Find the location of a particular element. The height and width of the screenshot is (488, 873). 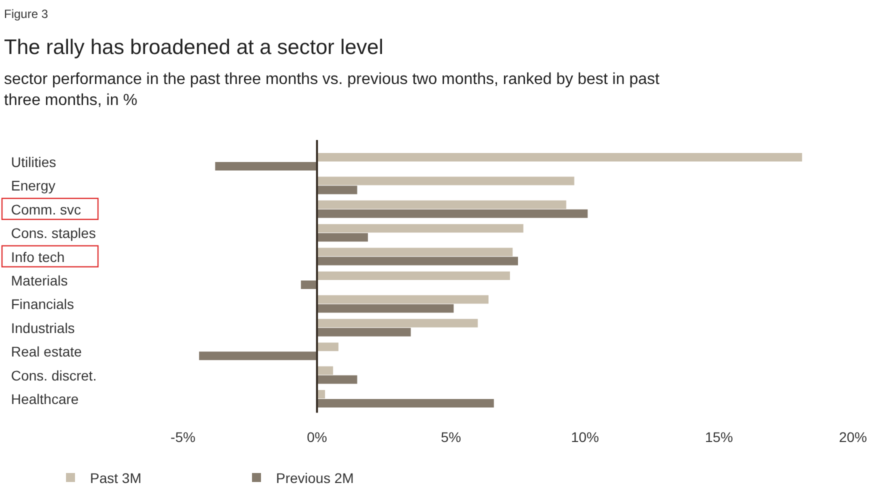

y-tick-label: Real estate is located at coordinates (46, 352).